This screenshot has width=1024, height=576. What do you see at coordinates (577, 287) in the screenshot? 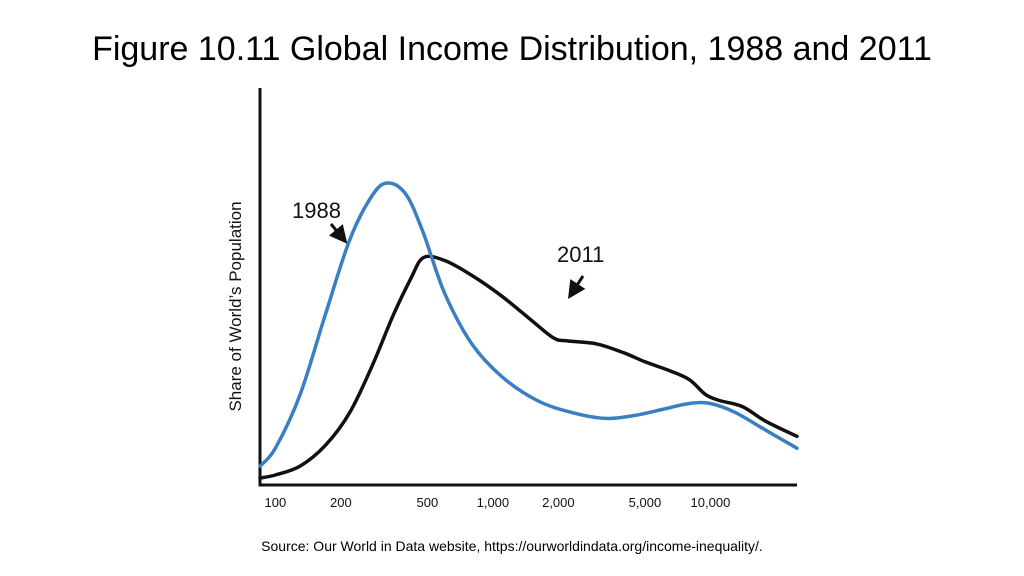
I see `annotation-arrow-2011` at bounding box center [577, 287].